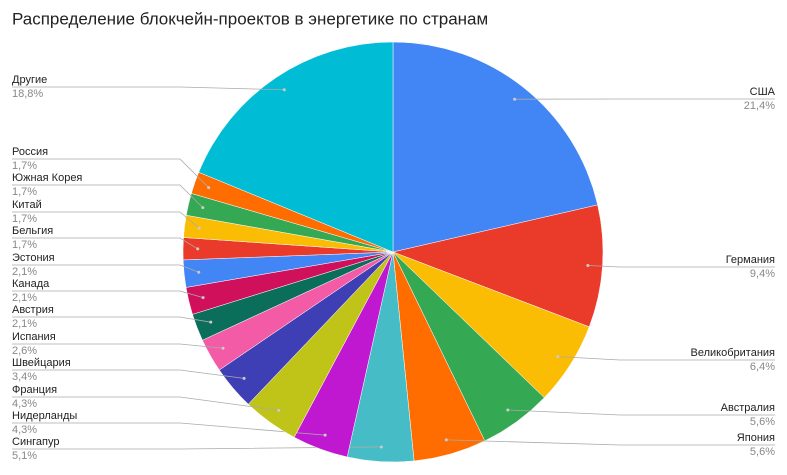  I want to click on slice-label: Бельгия, so click(32, 231).